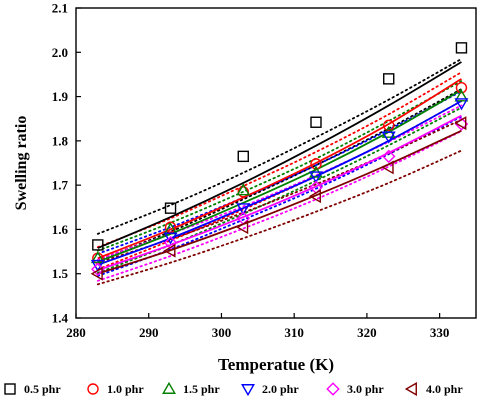  What do you see at coordinates (93, 389) in the screenshot?
I see `legend-marker-1_0-phr` at bounding box center [93, 389].